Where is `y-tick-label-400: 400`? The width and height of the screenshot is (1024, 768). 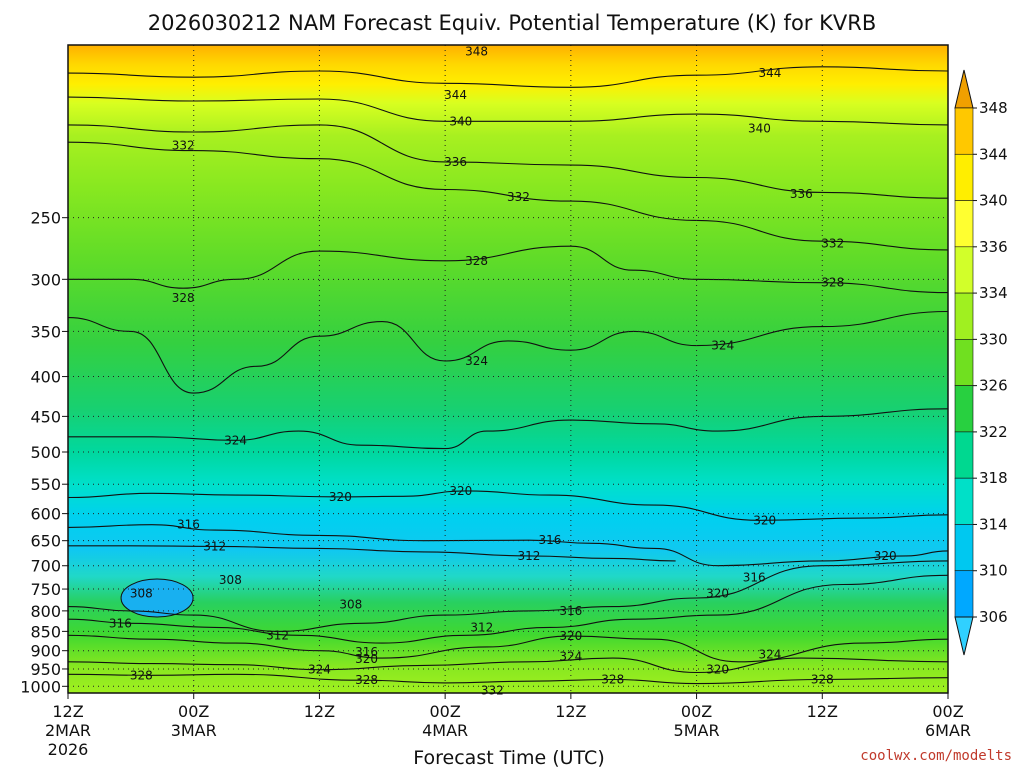
y-tick-label-400: 400 is located at coordinates (45, 377).